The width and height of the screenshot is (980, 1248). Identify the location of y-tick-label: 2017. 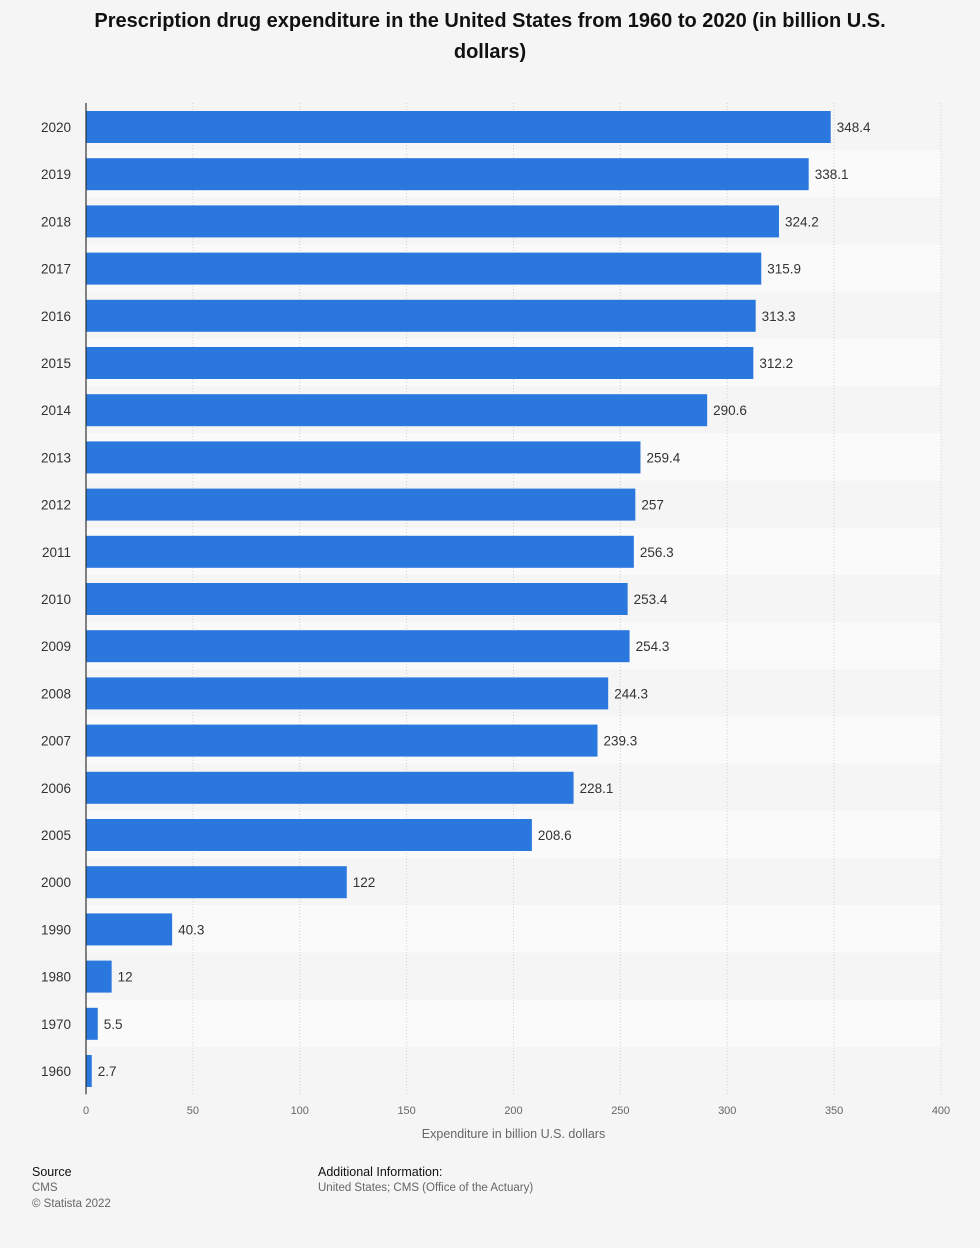
(56, 269).